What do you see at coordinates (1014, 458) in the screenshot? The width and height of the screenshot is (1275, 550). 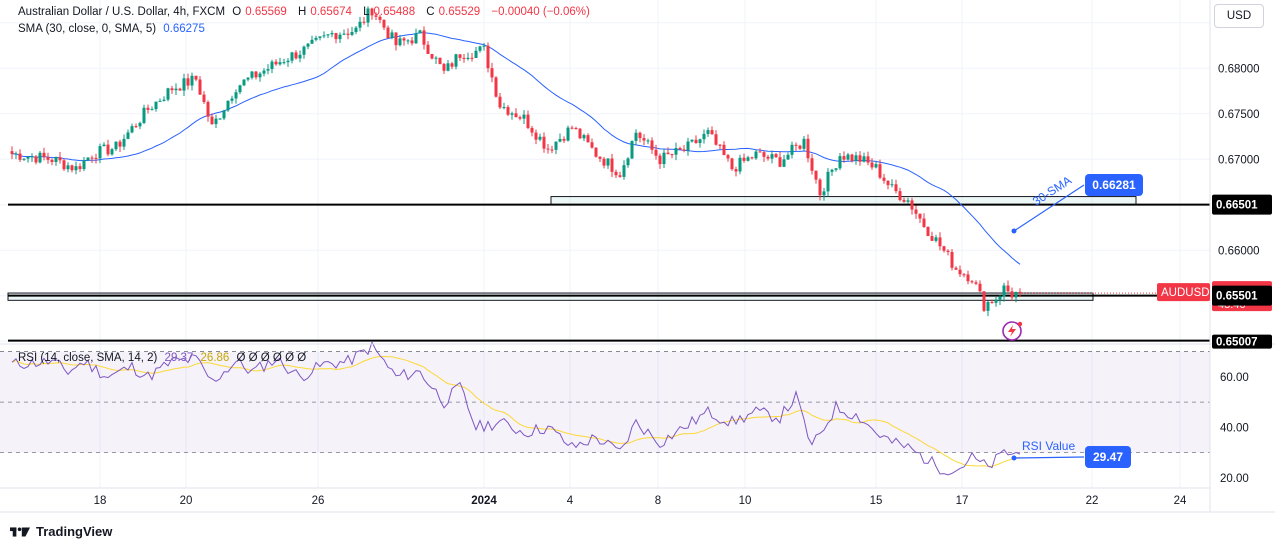 I see `rsi-callout-point` at bounding box center [1014, 458].